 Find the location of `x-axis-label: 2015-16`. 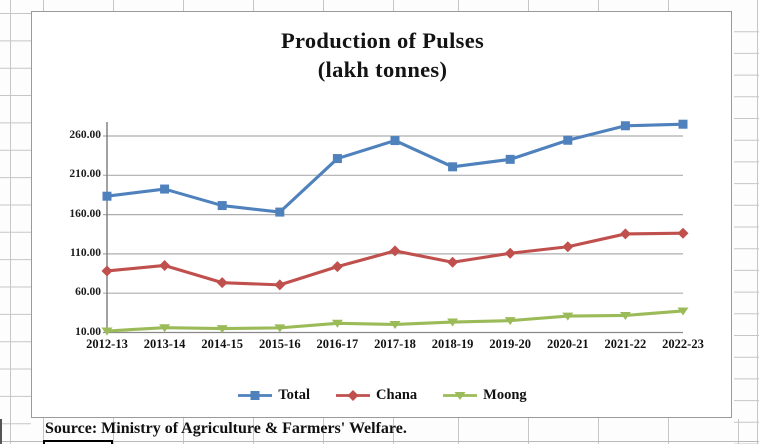

x-axis-label: 2015-16 is located at coordinates (279, 344).